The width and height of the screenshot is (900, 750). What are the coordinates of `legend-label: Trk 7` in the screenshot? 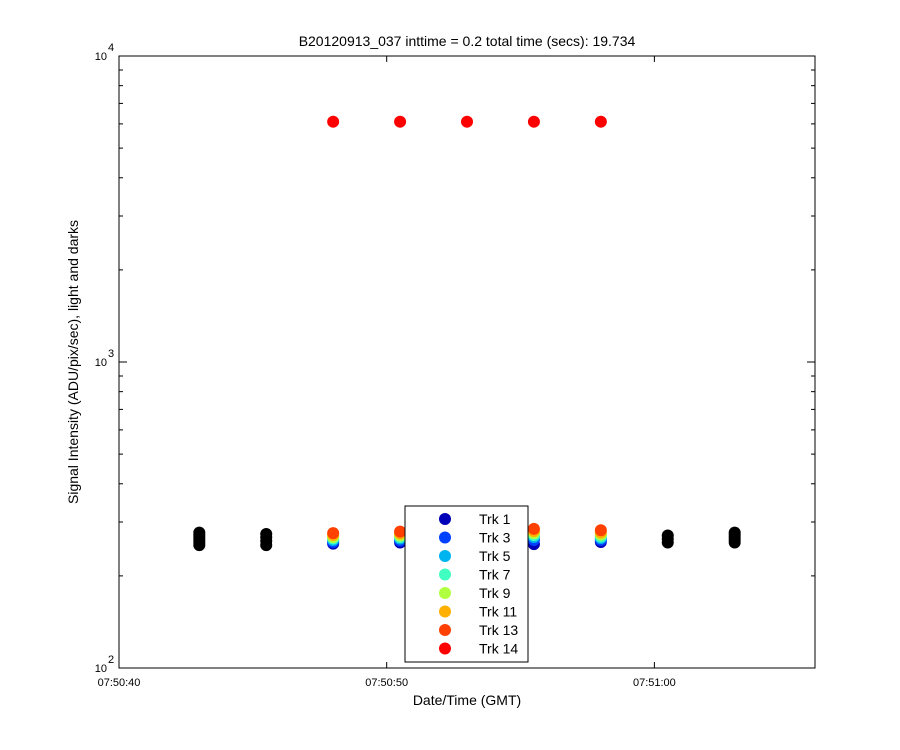 It's located at (495, 575).